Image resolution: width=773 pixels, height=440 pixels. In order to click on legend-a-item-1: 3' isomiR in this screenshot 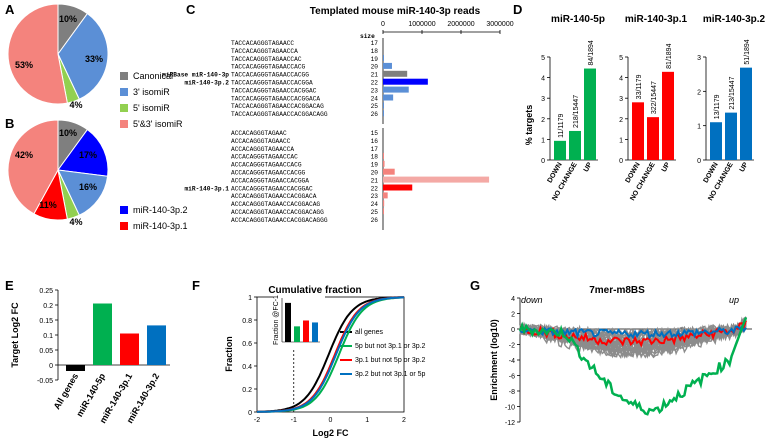, I will do `click(151, 92)`.